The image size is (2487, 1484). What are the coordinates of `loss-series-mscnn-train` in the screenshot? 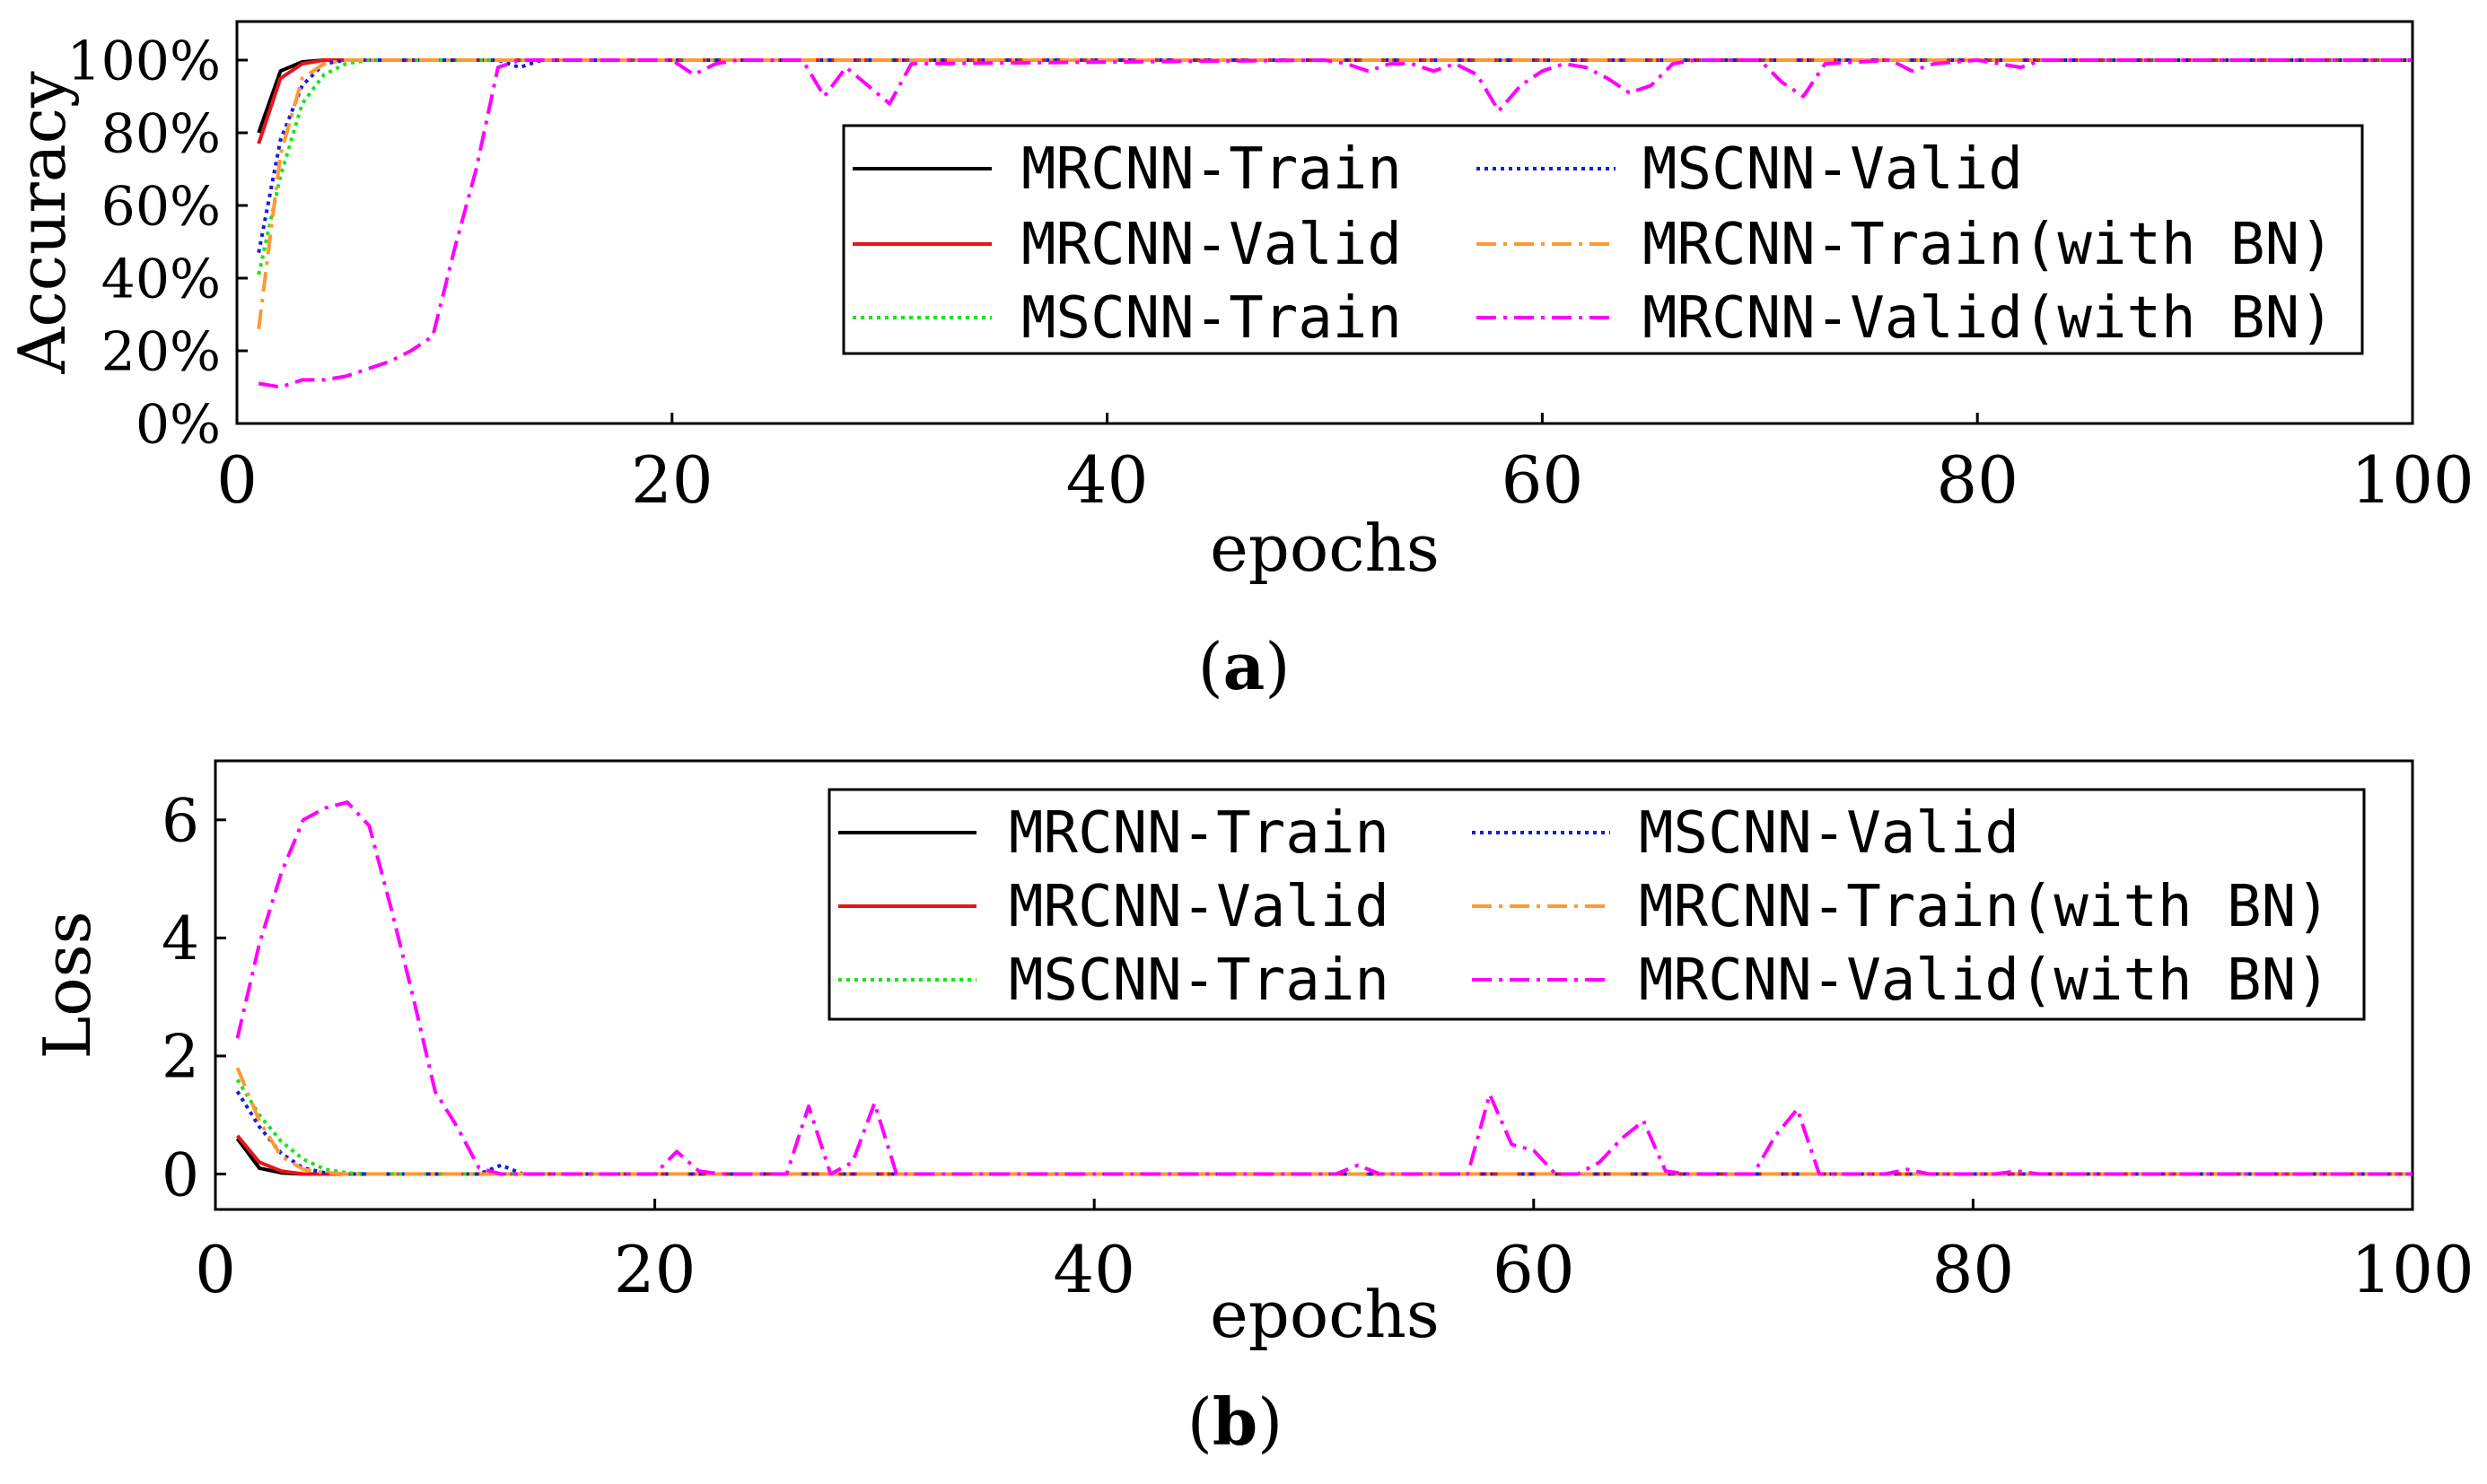 It's located at (1324, 1127).